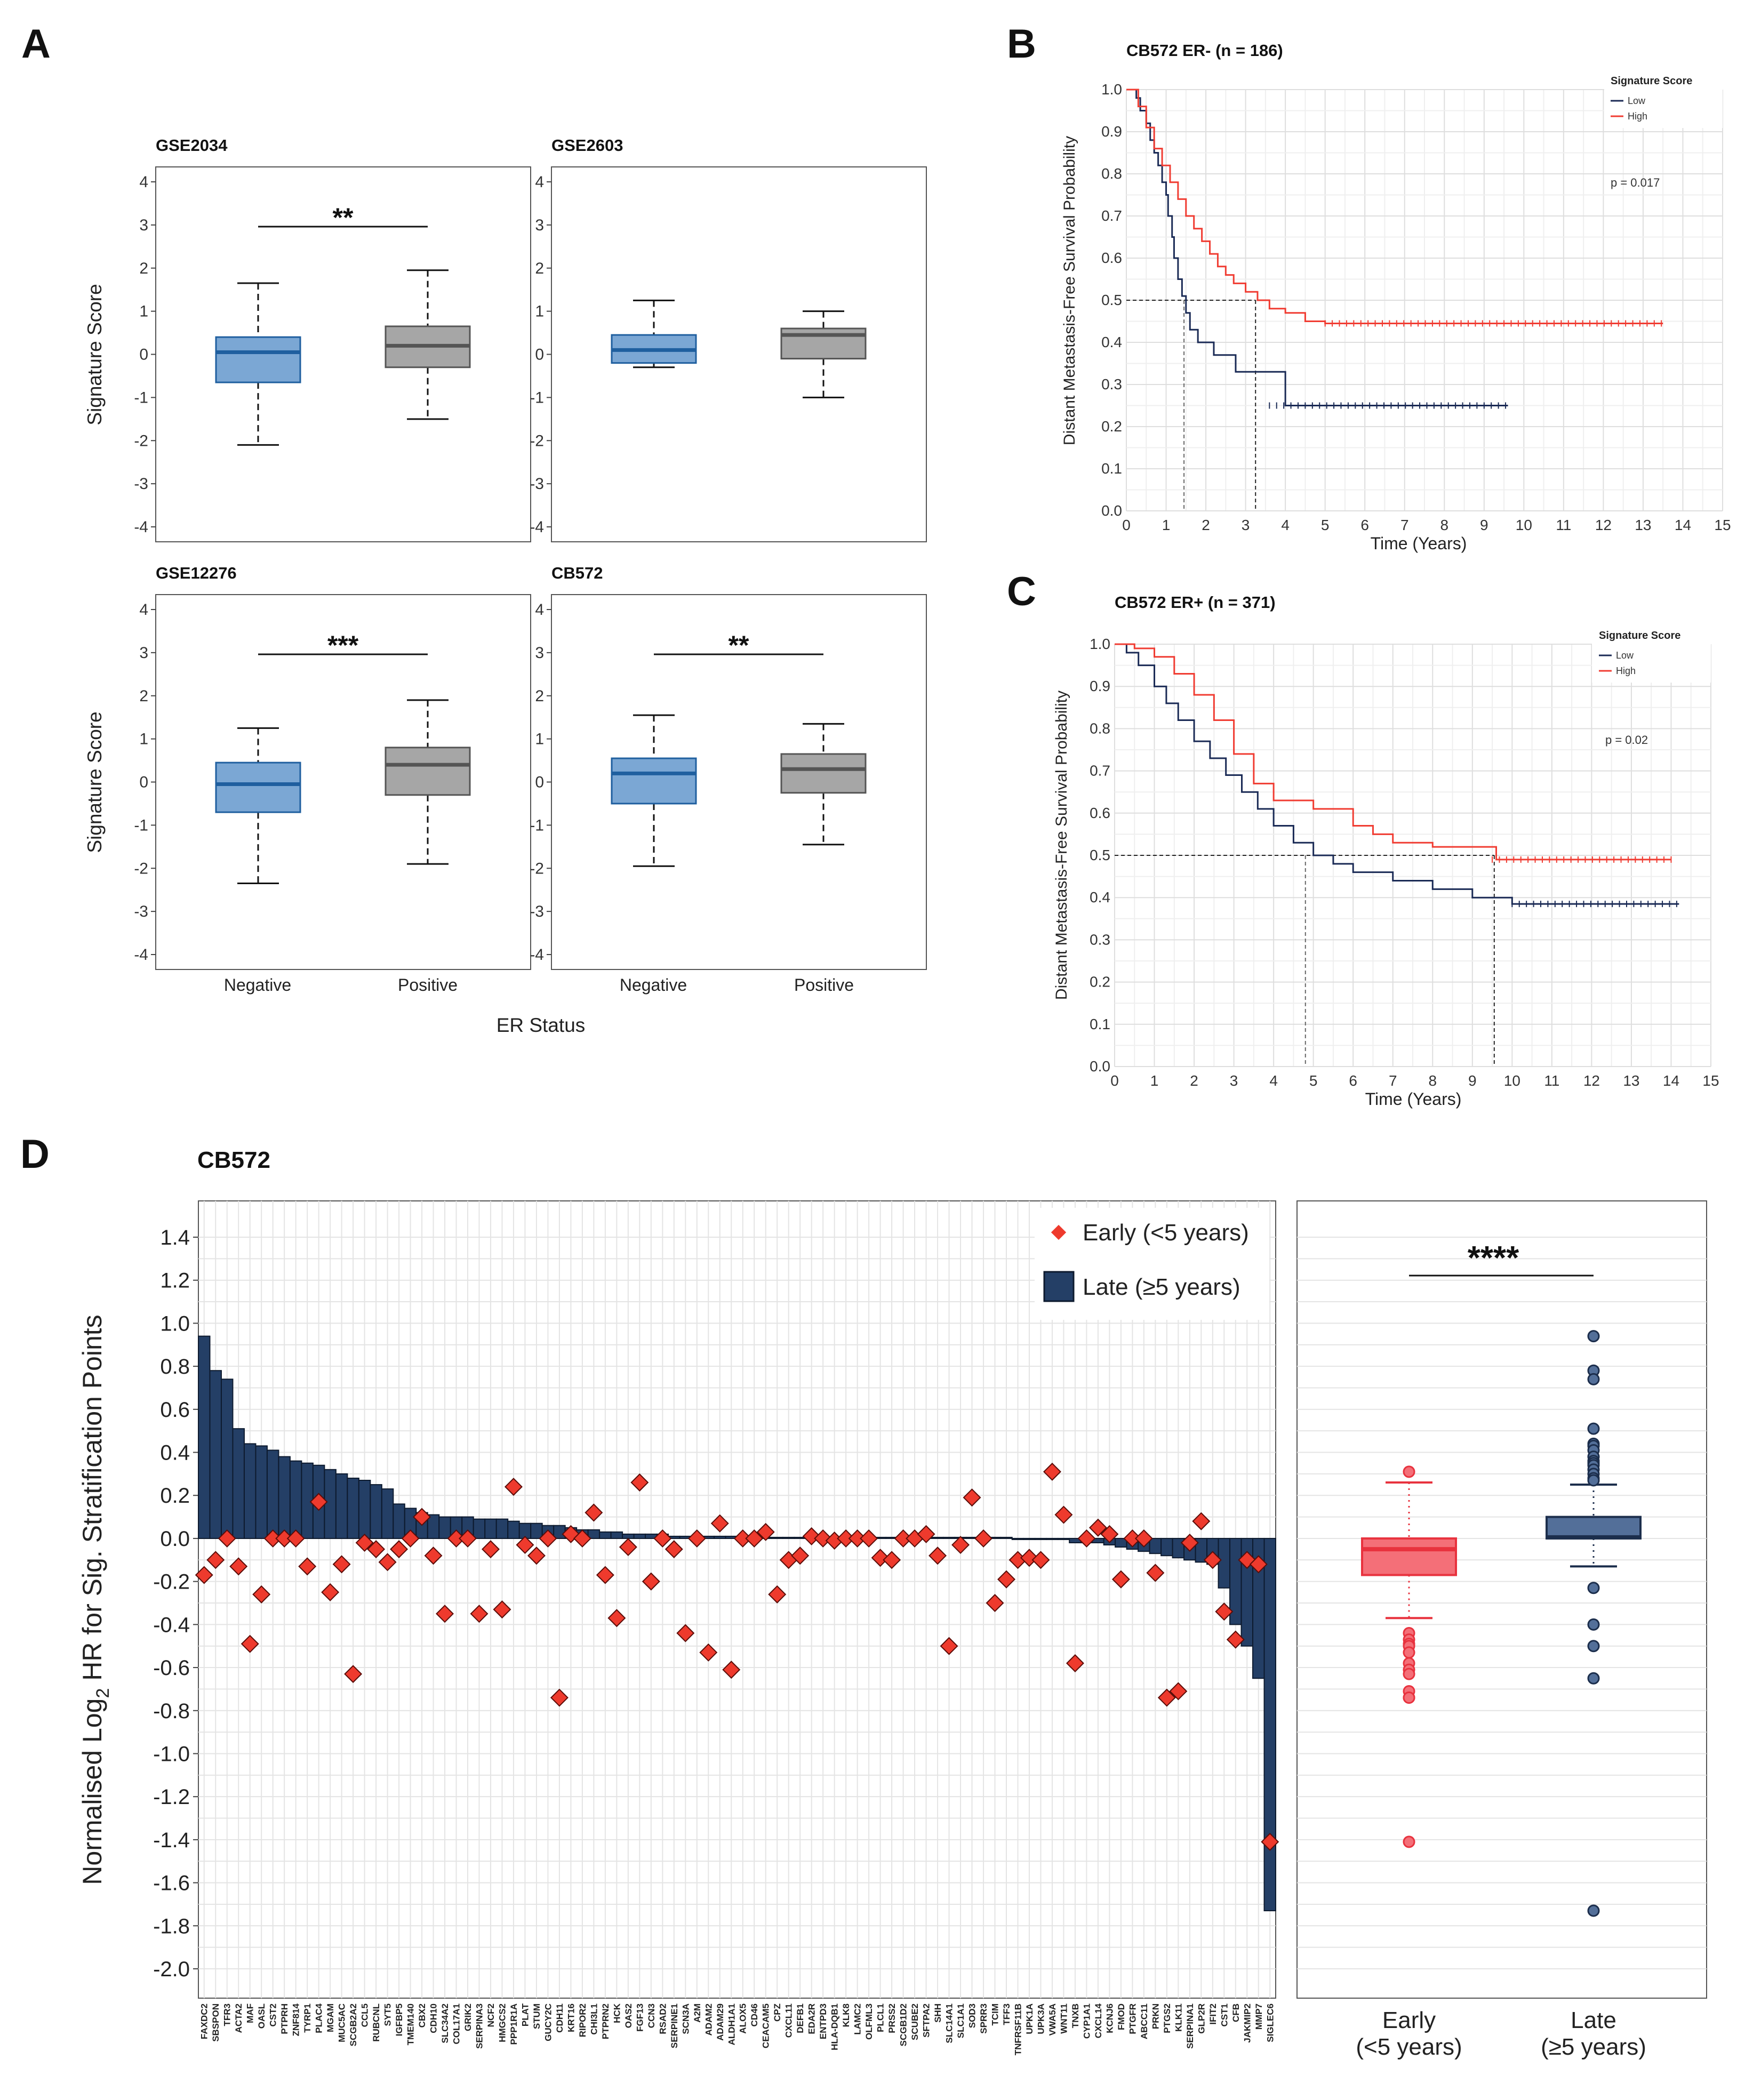 This screenshot has width=1745, height=2100. What do you see at coordinates (823, 773) in the screenshot?
I see `box-positive` at bounding box center [823, 773].